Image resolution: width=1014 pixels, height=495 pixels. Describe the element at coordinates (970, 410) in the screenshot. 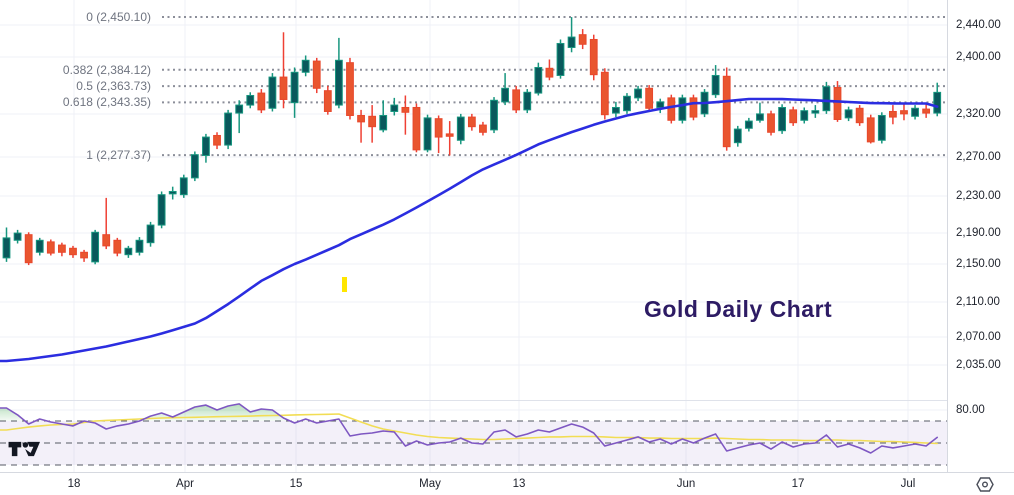

I see `rsi-axis-label: 80.00` at that location.